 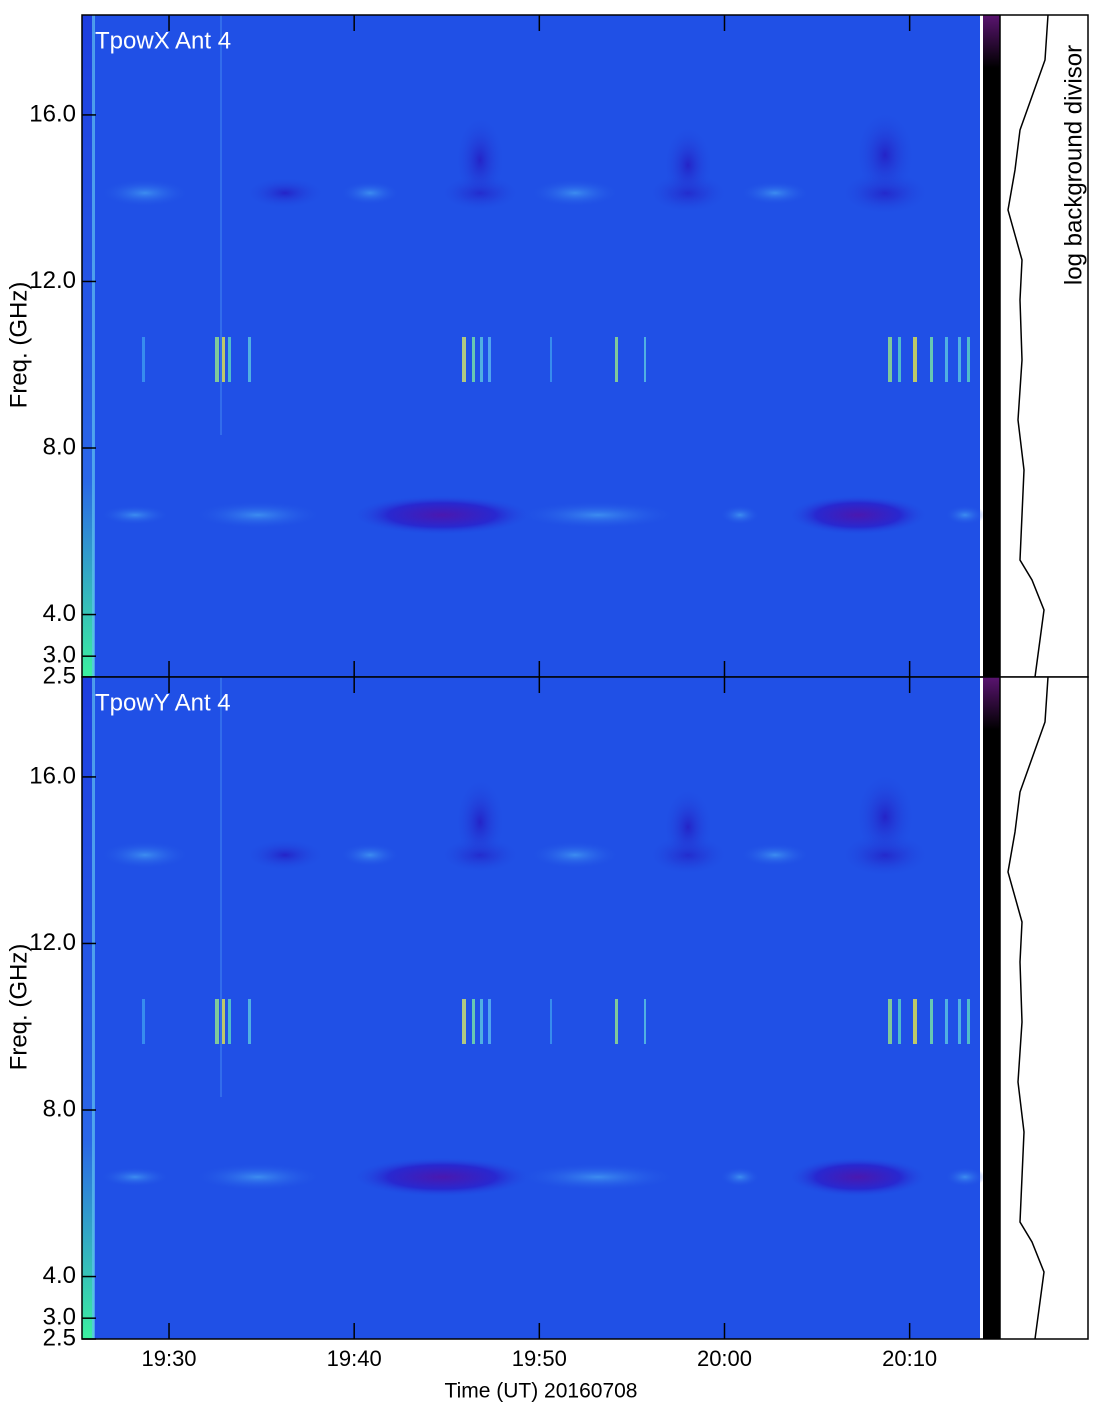 I want to click on x-tick-label: 20:00, so click(x=724, y=1358).